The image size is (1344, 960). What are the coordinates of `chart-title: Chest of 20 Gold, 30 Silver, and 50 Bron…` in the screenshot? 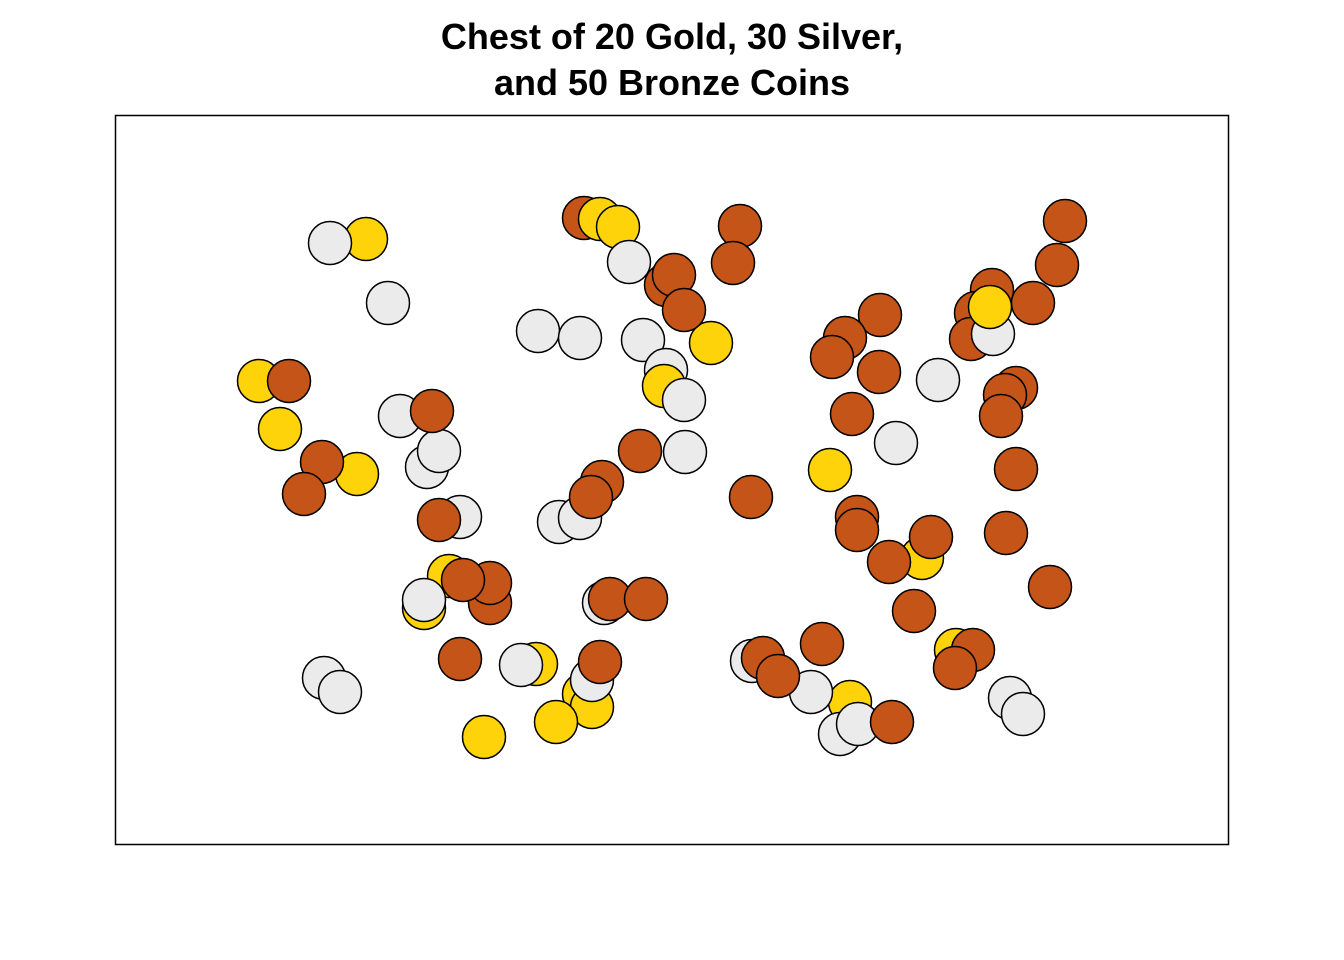 It's located at (672, 60).